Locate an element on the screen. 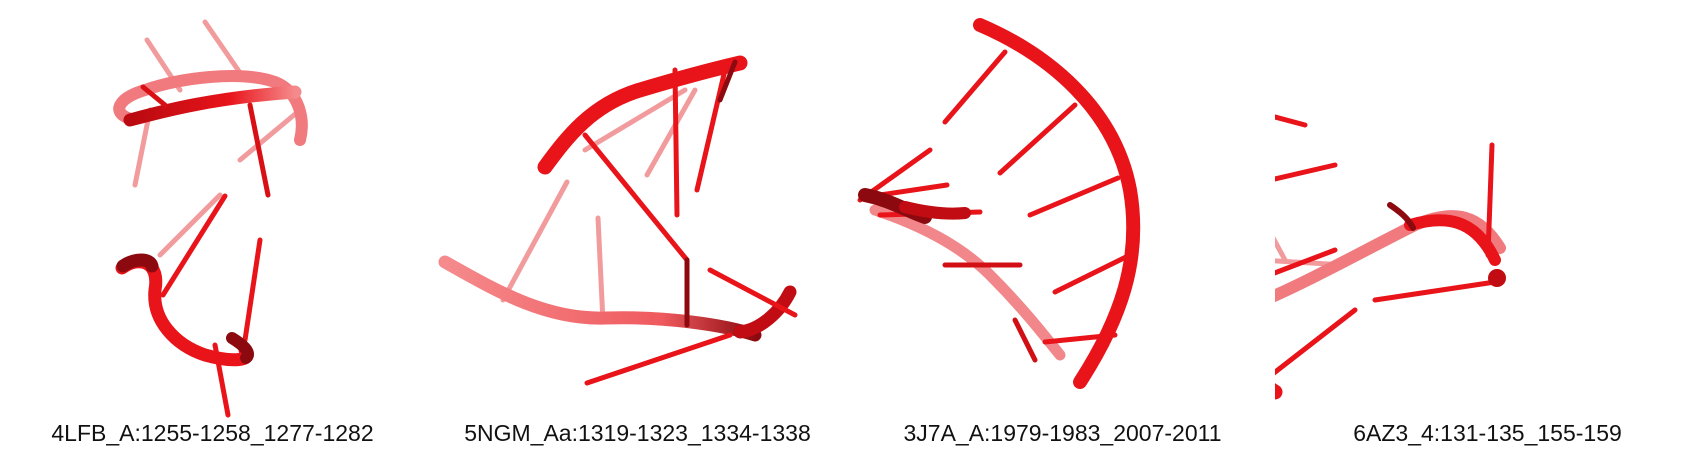 This screenshot has width=1700, height=460. panel-caption: 4LFB_A:1255-1258_1277-1282 is located at coordinates (212, 433).